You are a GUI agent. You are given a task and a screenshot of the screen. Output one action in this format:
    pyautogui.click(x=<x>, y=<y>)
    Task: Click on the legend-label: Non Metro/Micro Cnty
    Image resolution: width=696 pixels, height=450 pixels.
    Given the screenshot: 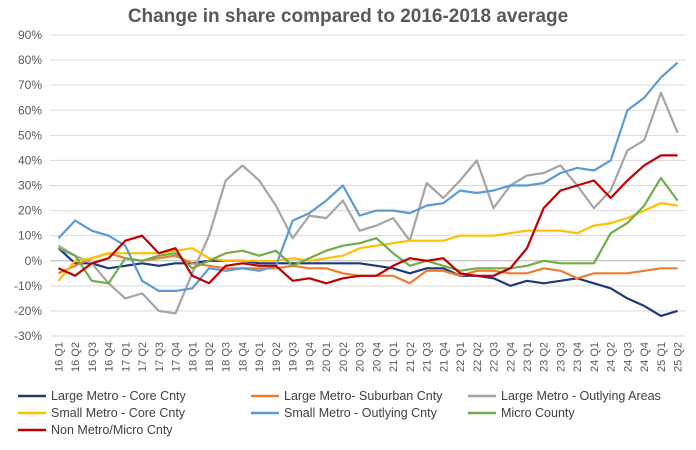 What is the action you would take?
    pyautogui.click(x=112, y=430)
    